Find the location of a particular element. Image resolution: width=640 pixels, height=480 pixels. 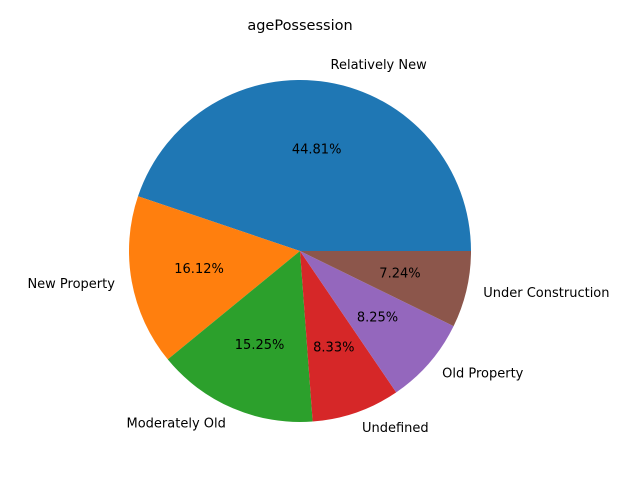

pie-slice-under-construction is located at coordinates (385, 289).